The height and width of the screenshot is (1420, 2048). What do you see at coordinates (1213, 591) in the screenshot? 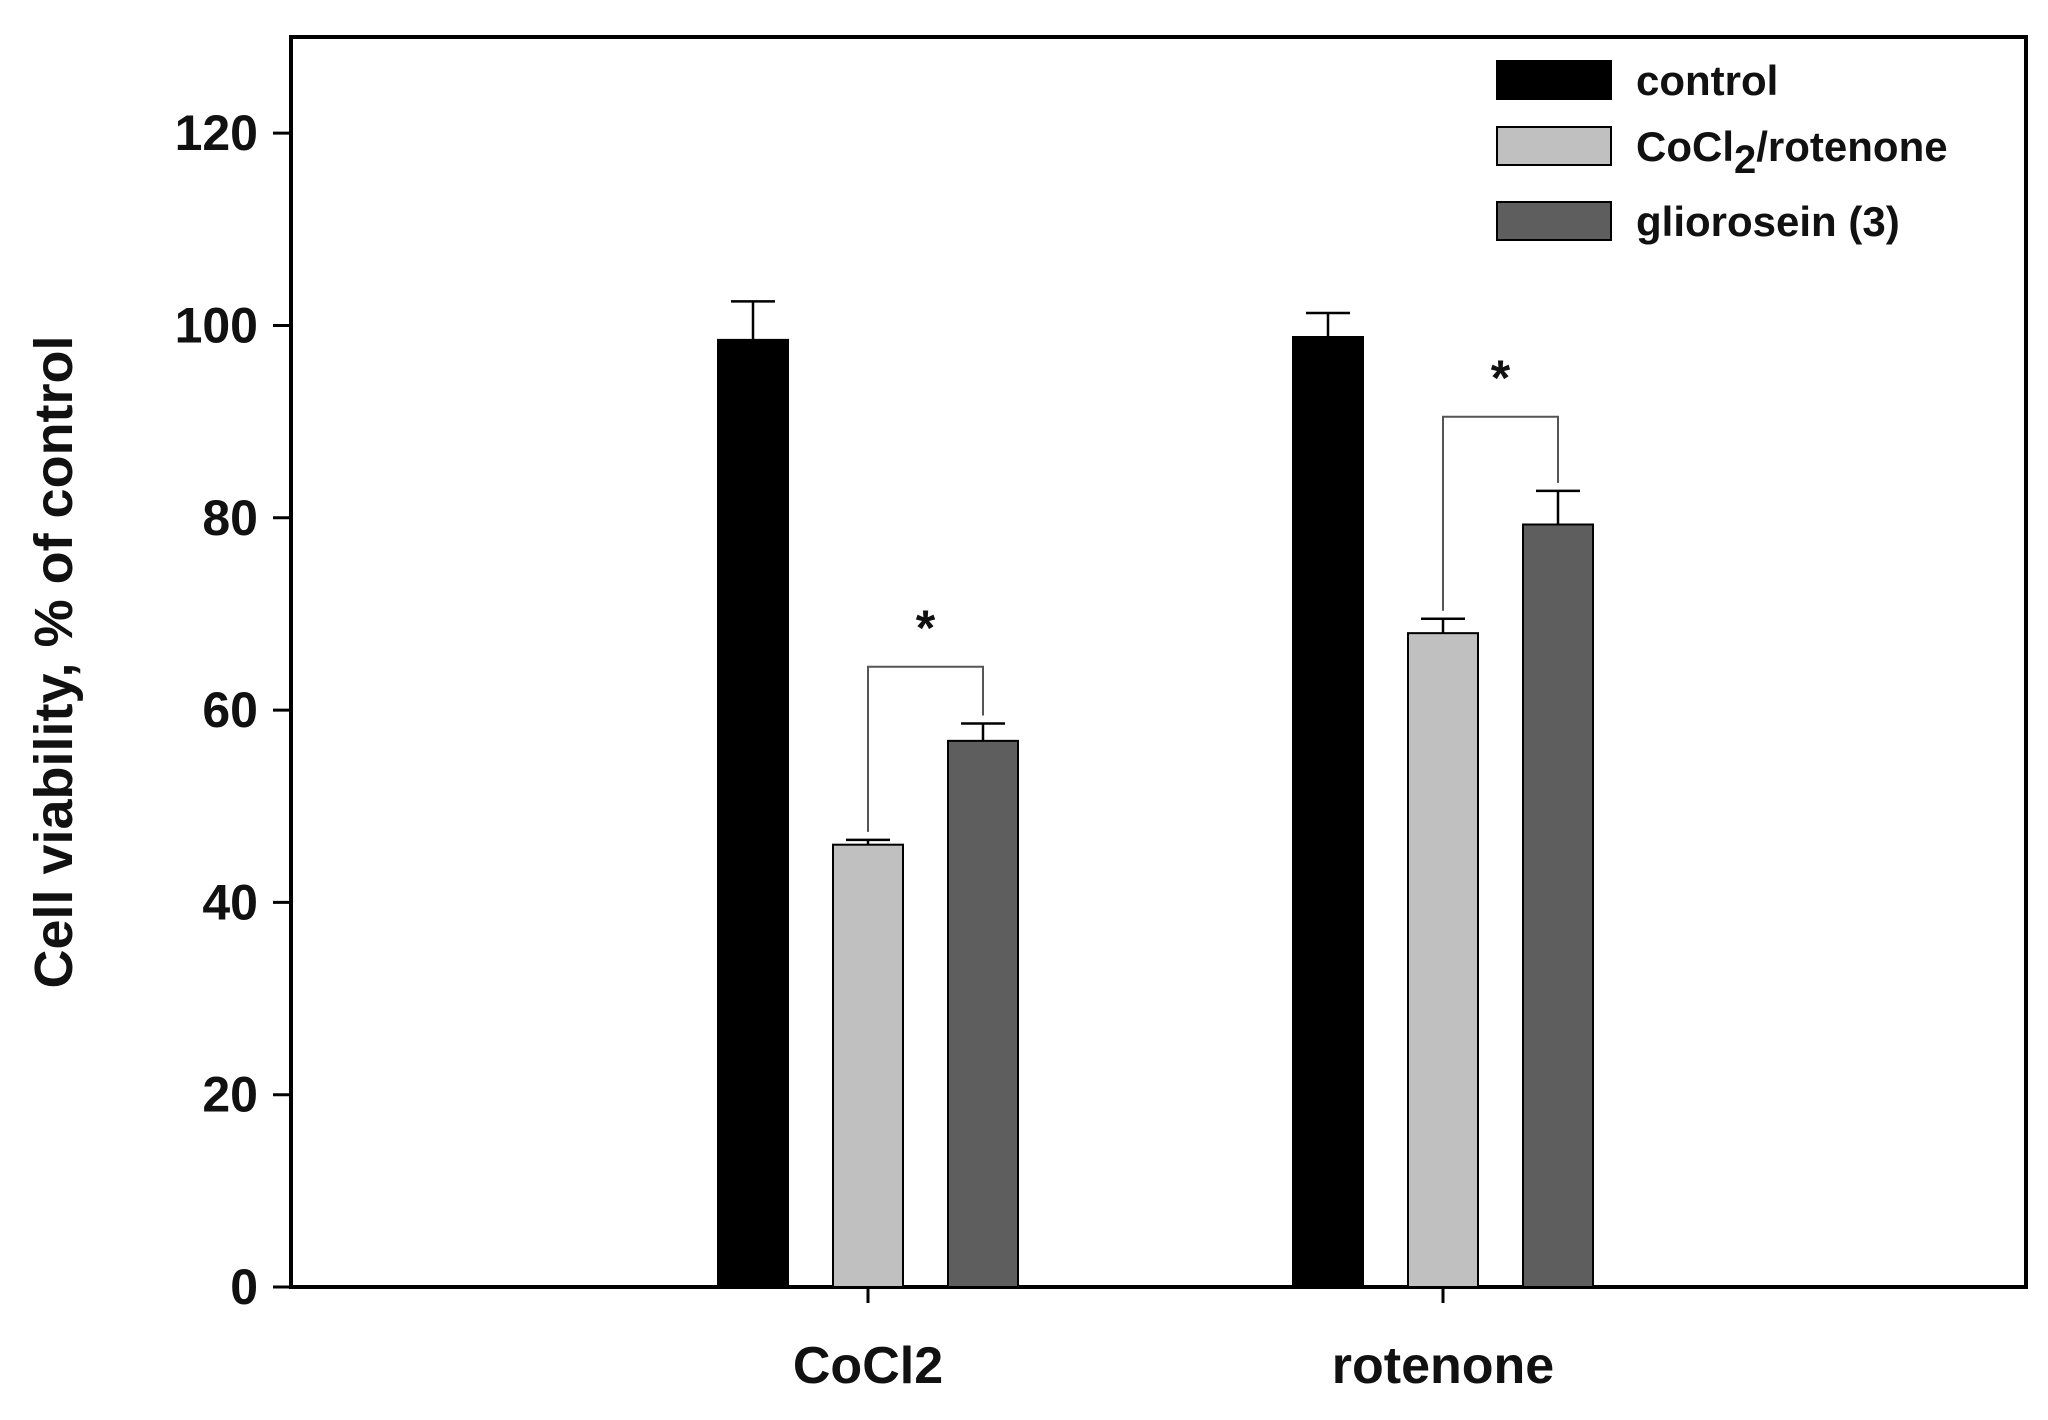
I see `significance-brackets: **` at bounding box center [1213, 591].